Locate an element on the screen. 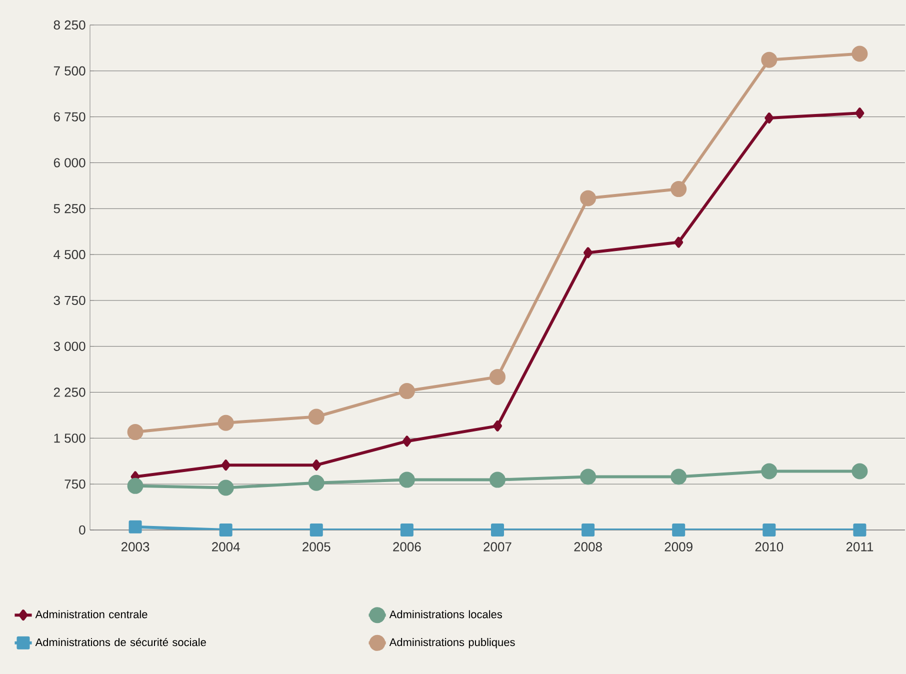  y-tick-label: 4 500 is located at coordinates (70, 255).